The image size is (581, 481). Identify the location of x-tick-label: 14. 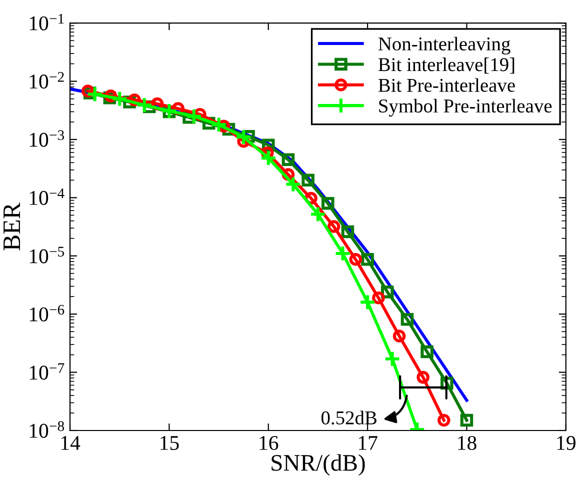
(70, 443).